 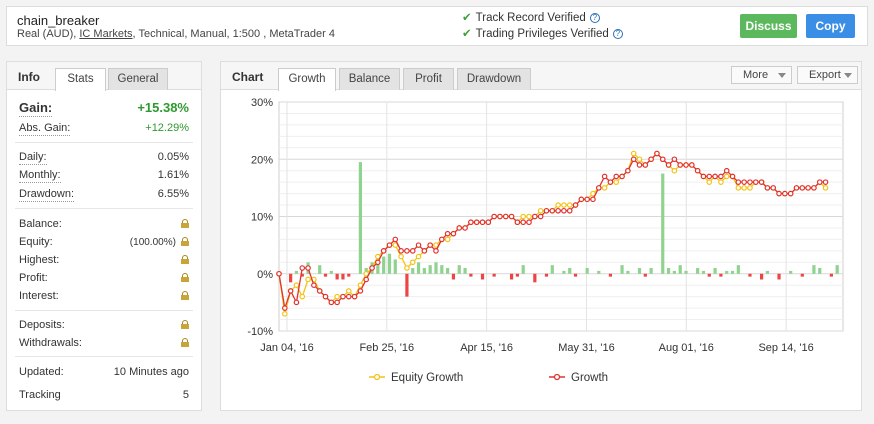 I want to click on chart-legend: Equity Growth Growth, so click(x=488, y=378).